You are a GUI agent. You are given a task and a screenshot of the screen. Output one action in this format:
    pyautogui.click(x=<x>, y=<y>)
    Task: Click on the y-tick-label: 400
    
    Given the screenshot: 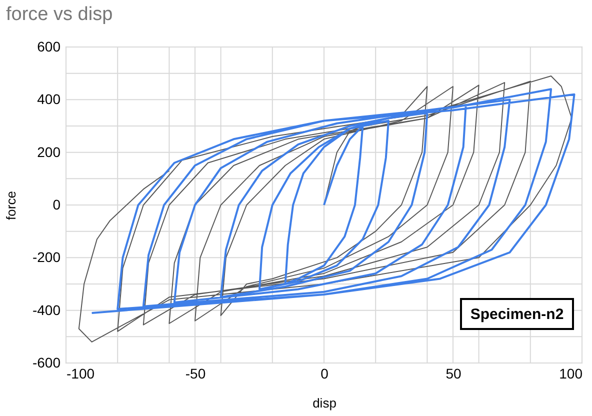 What is the action you would take?
    pyautogui.click(x=49, y=99)
    